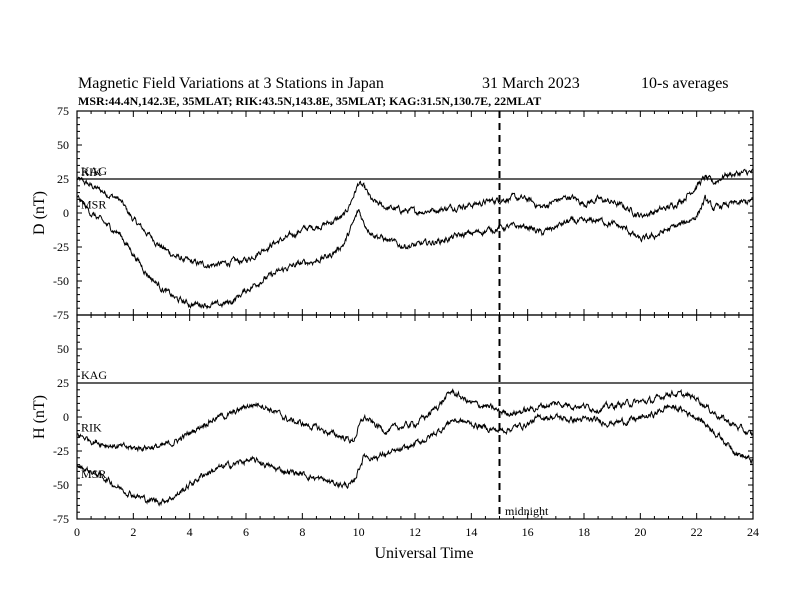  Describe the element at coordinates (190, 532) in the screenshot. I see `x-tick-label: 4` at that location.